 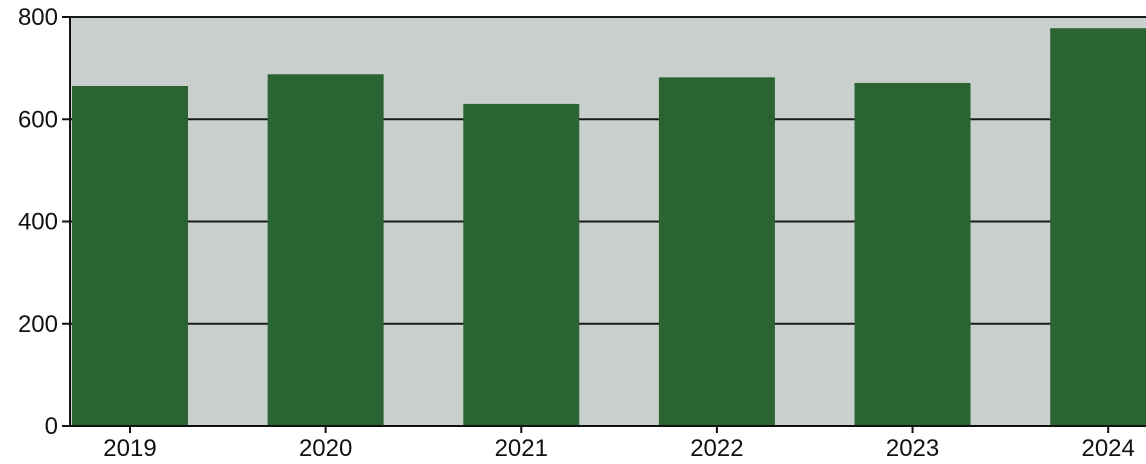 I want to click on bar-2020, so click(x=325, y=250).